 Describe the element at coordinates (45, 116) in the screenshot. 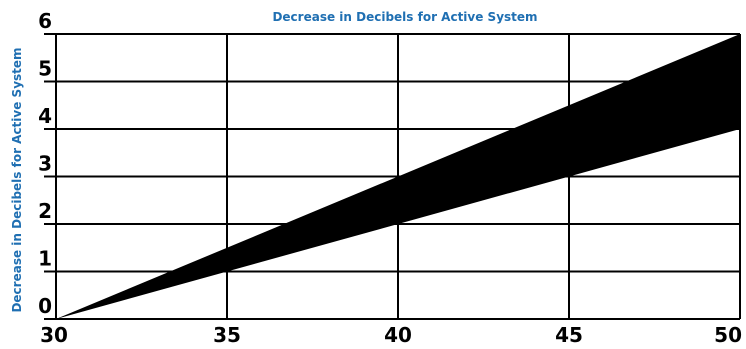

I see `y-tick-label-4: 4` at that location.